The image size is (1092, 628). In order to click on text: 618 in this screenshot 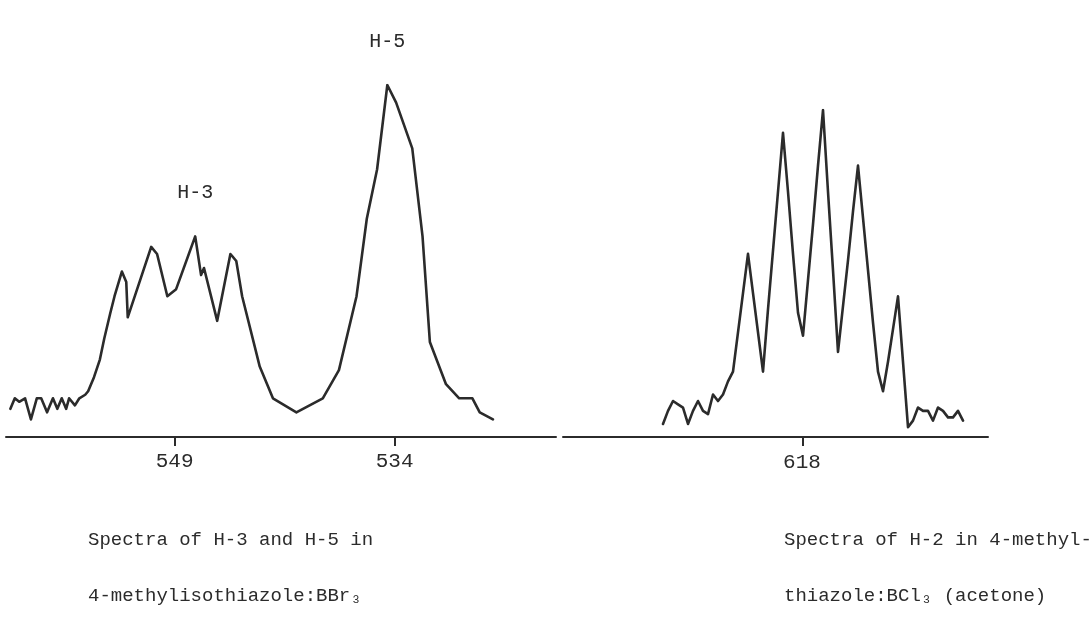, I will do `click(802, 462)`.